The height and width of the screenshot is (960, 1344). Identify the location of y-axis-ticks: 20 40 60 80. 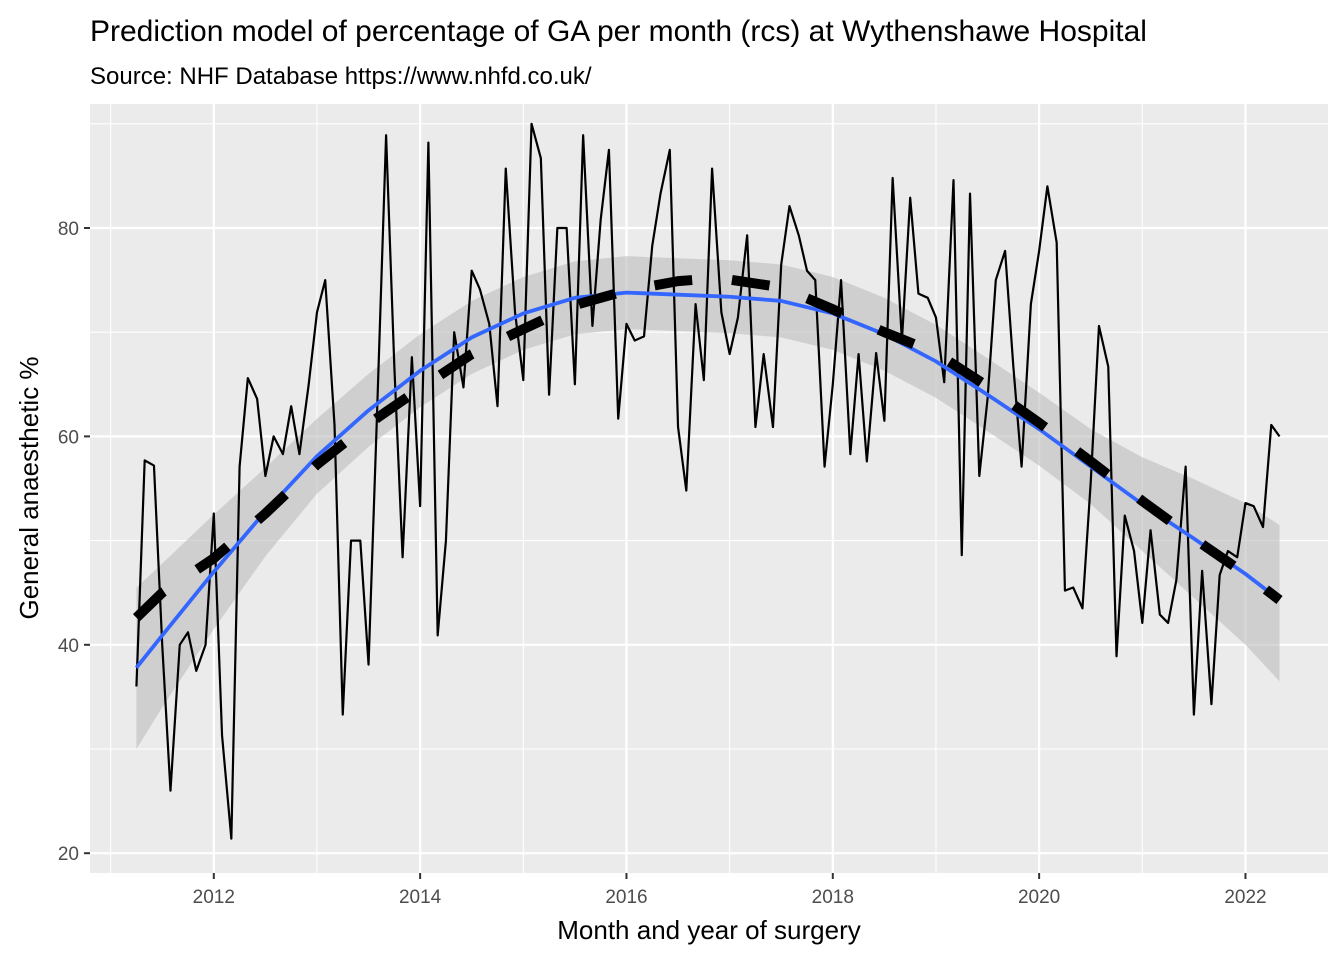
(74, 542).